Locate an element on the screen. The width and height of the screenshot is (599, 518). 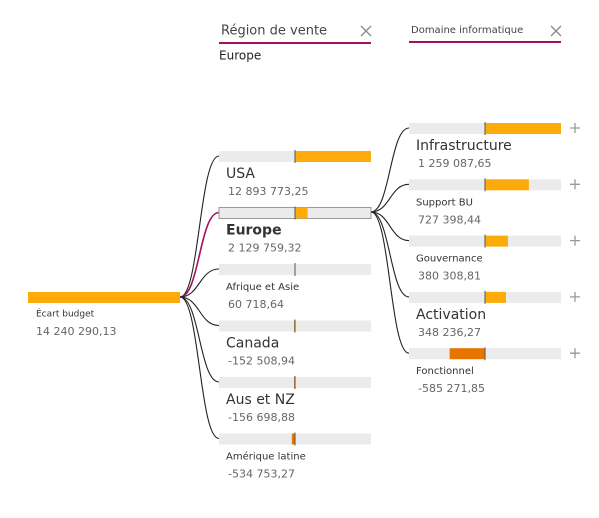
node-label: Afrique et Asie is located at coordinates (262, 287).